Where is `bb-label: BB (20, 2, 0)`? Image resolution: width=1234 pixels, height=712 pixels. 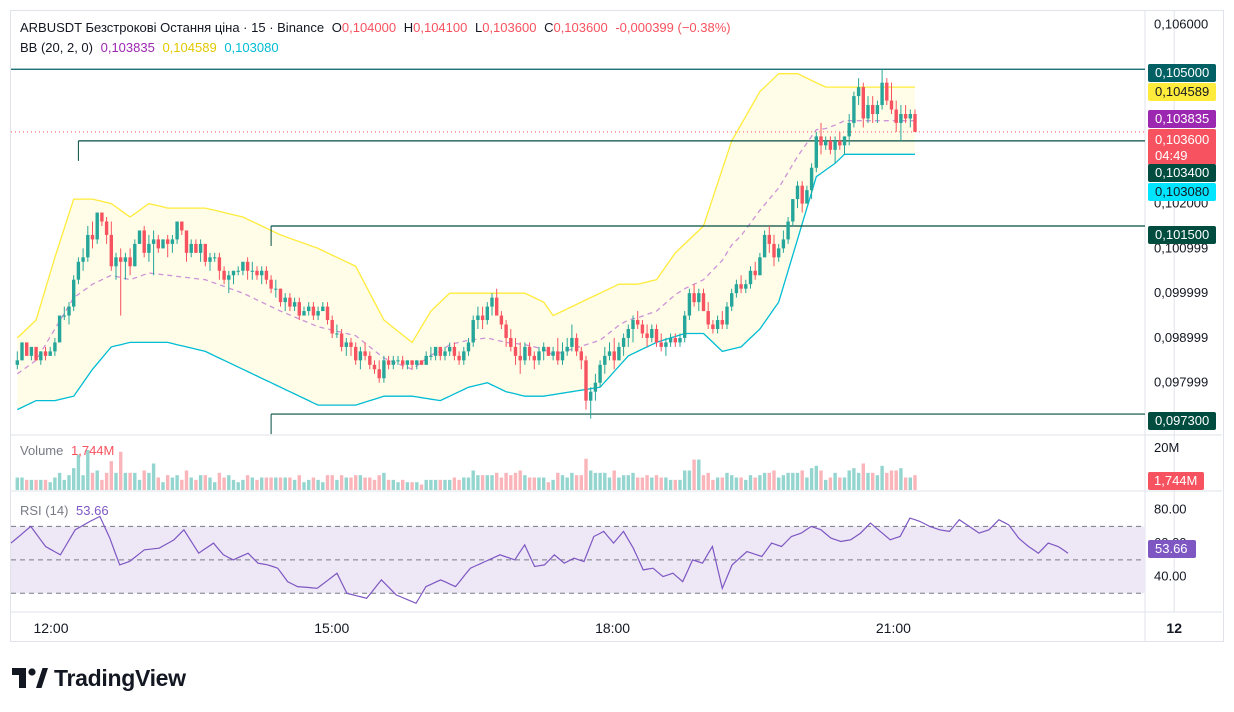
bb-label: BB (20, 2, 0) is located at coordinates (56, 47).